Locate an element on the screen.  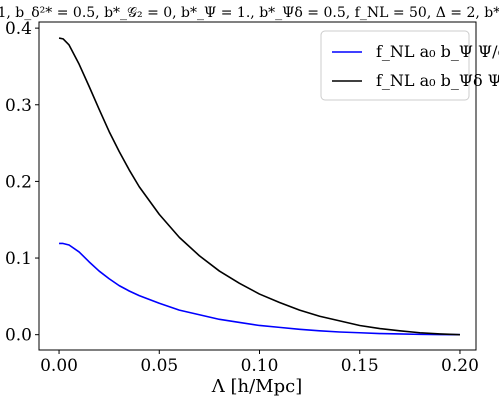
x-axis-ticks: 0.00 0.05 0.10 0.15 0.20 is located at coordinates (259, 363).